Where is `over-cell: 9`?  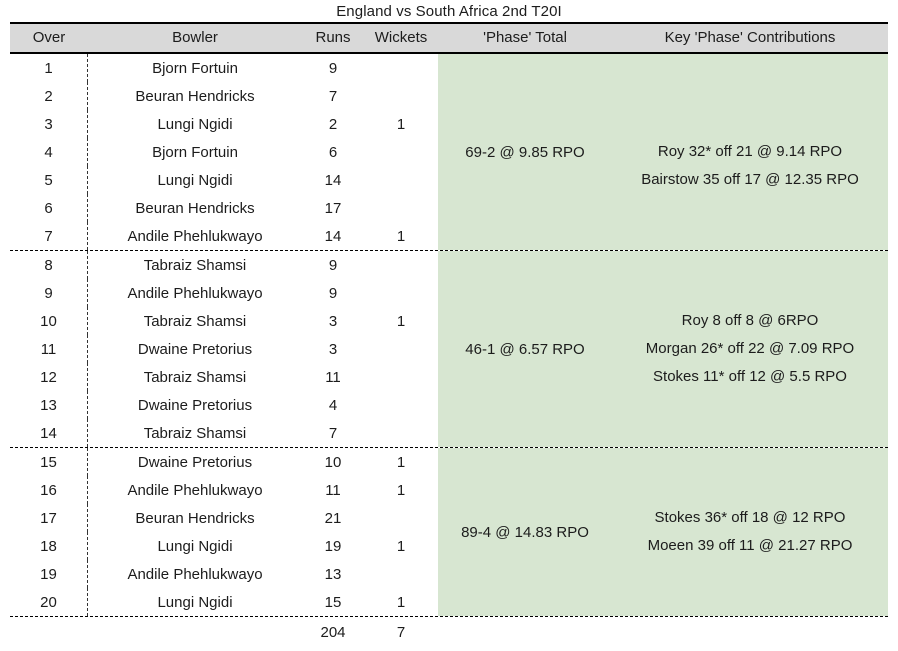
over-cell: 9 is located at coordinates (49, 293).